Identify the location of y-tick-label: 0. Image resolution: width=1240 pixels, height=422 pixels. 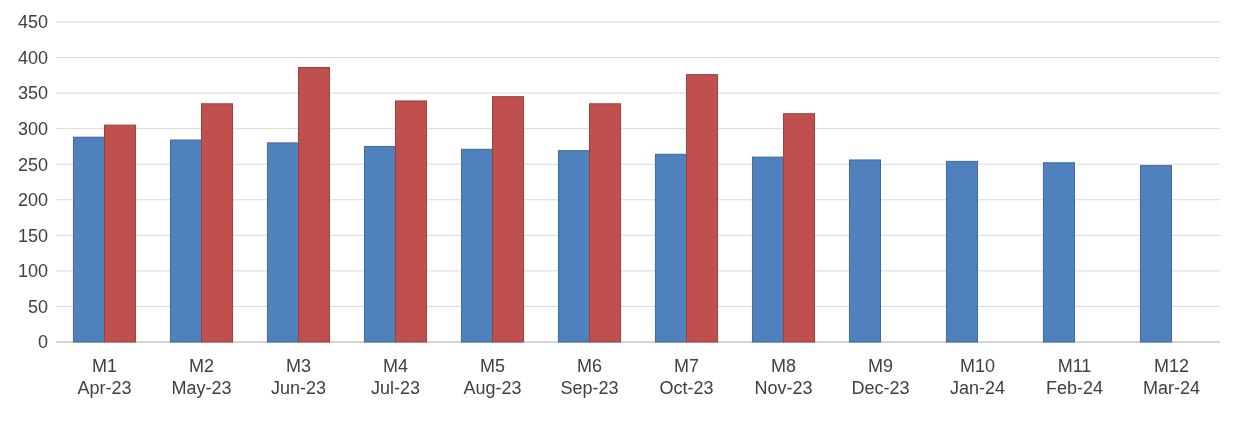
(42, 342).